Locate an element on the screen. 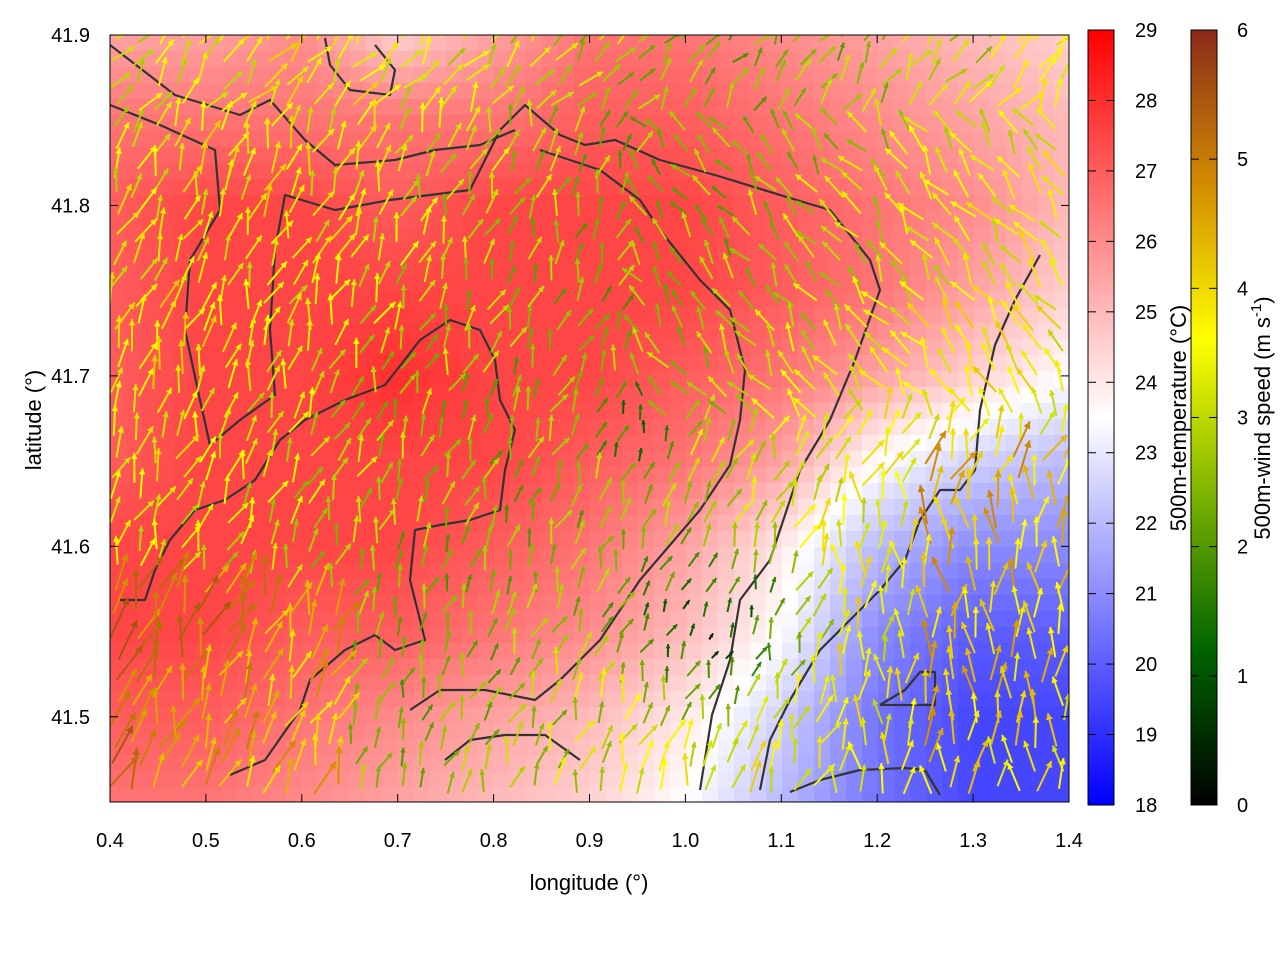  colorbar-tick-label: 27 is located at coordinates (1146, 172).